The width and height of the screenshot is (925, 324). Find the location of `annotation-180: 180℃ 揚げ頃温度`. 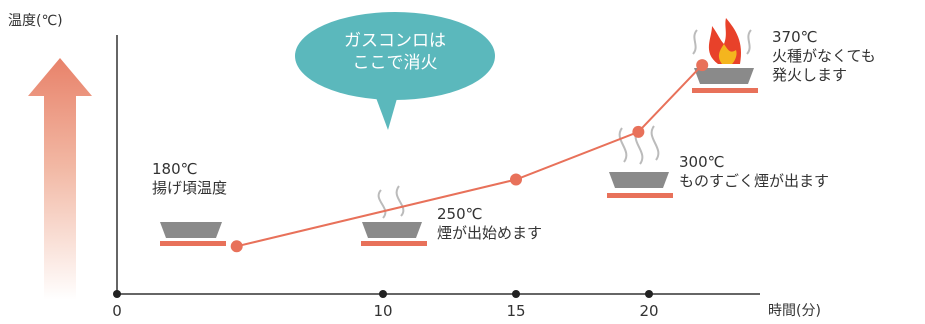

annotation-180: 180℃ 揚げ頃温度 is located at coordinates (190, 178).